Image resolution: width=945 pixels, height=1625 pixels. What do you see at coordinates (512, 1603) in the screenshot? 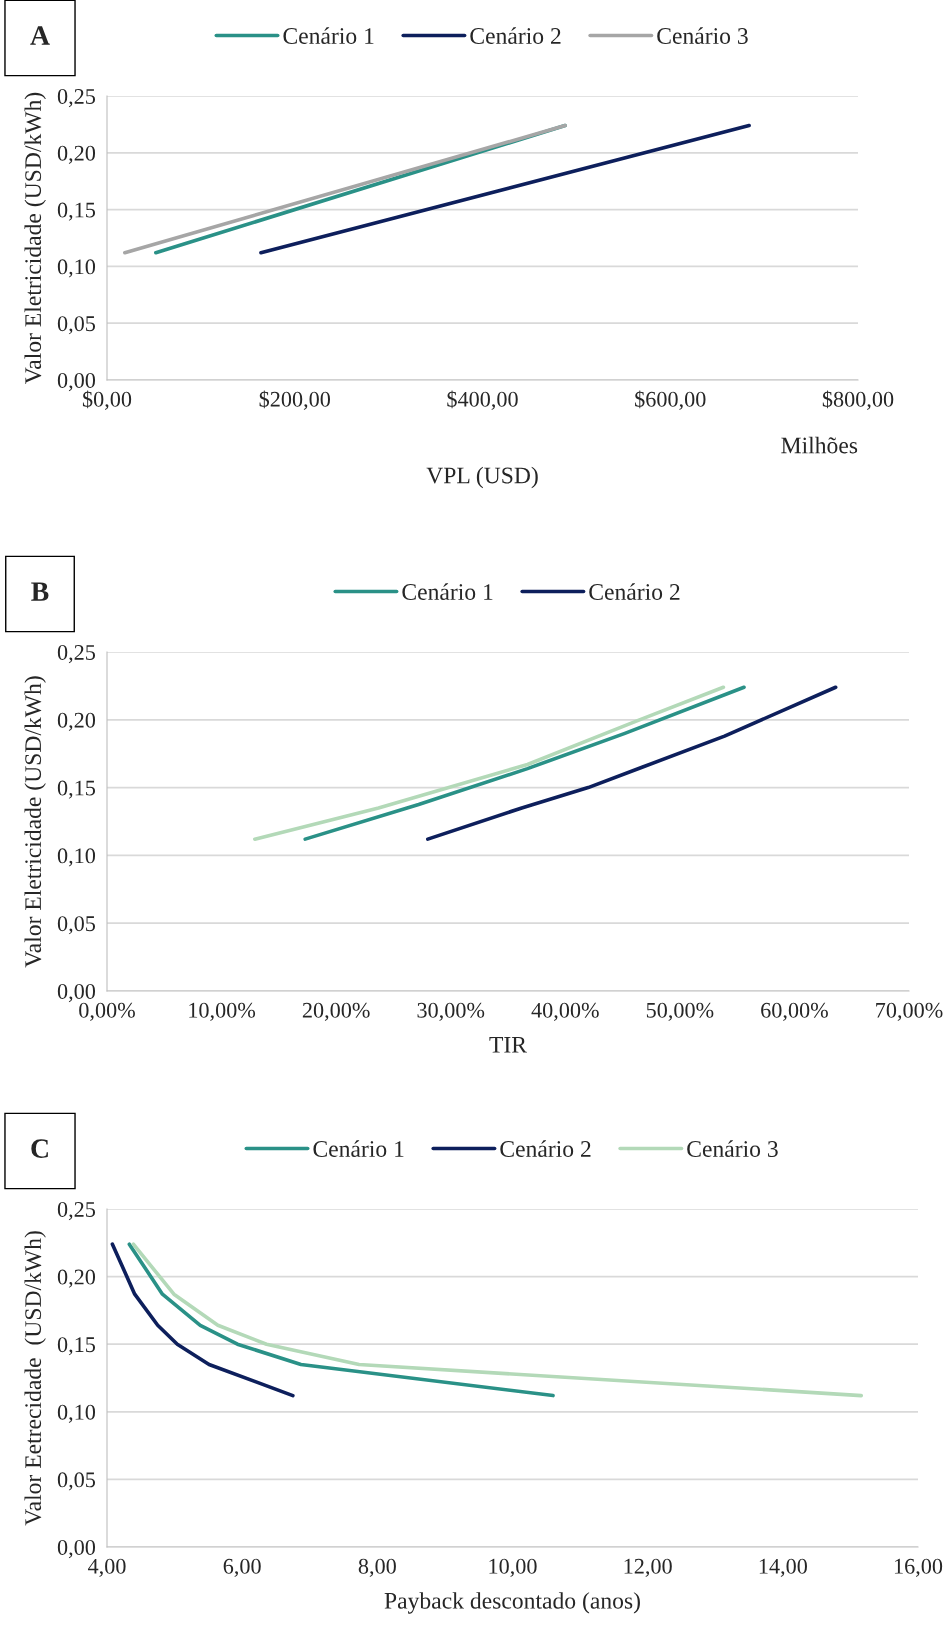
I see `x-axis-title: Payback descontado (anos)` at bounding box center [512, 1603].